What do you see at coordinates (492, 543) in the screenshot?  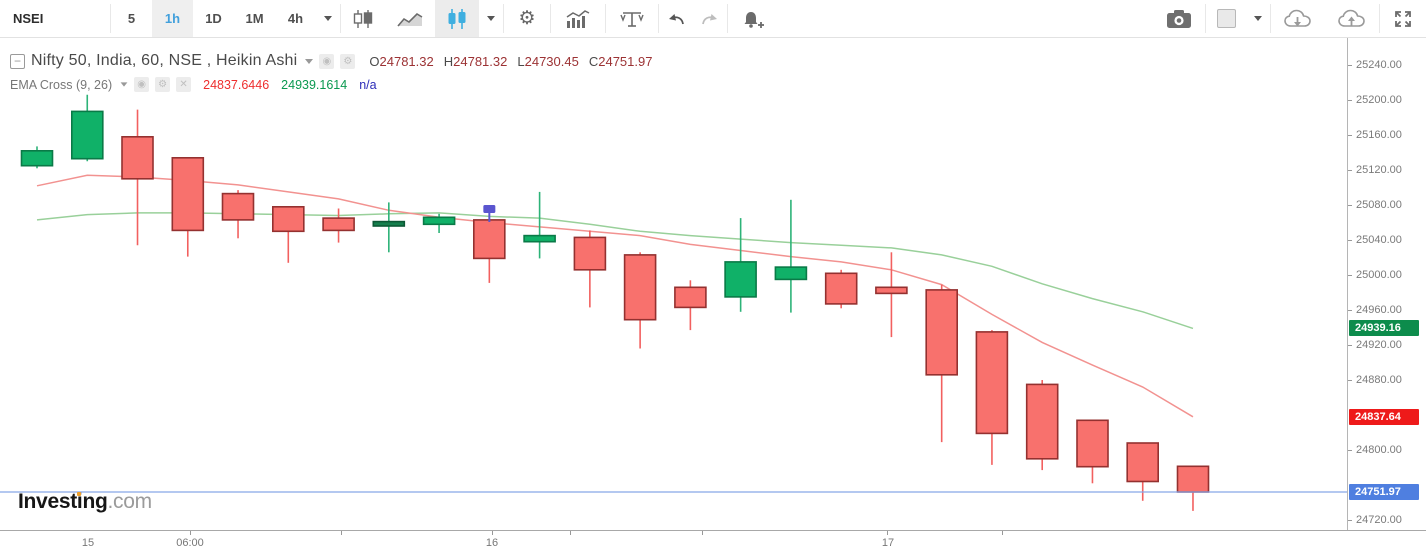 I see `time-tick-label: 16` at bounding box center [492, 543].